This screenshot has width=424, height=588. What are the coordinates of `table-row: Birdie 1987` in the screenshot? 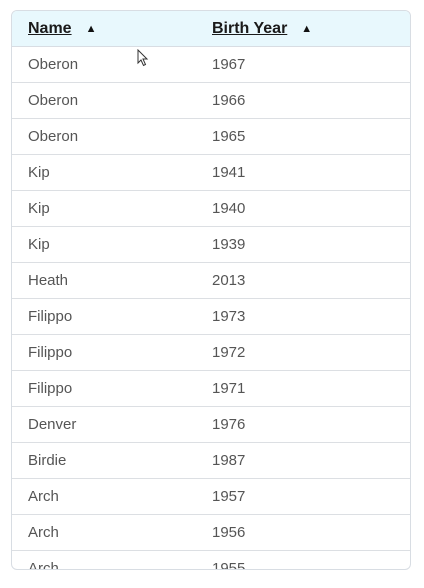 It's located at (211, 461).